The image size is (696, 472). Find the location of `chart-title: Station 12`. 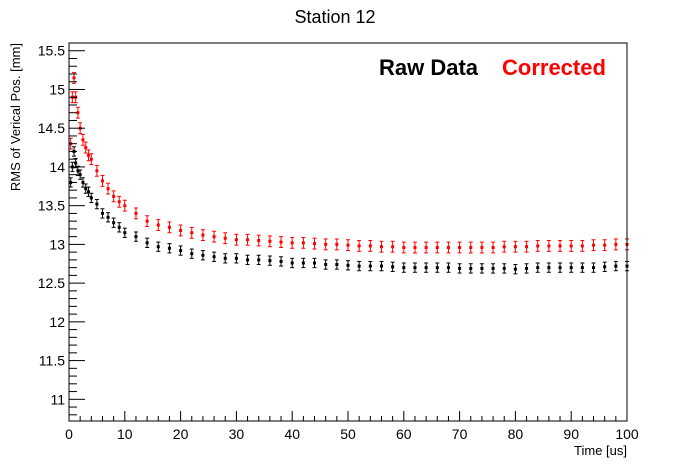

chart-title: Station 12 is located at coordinates (334, 17).